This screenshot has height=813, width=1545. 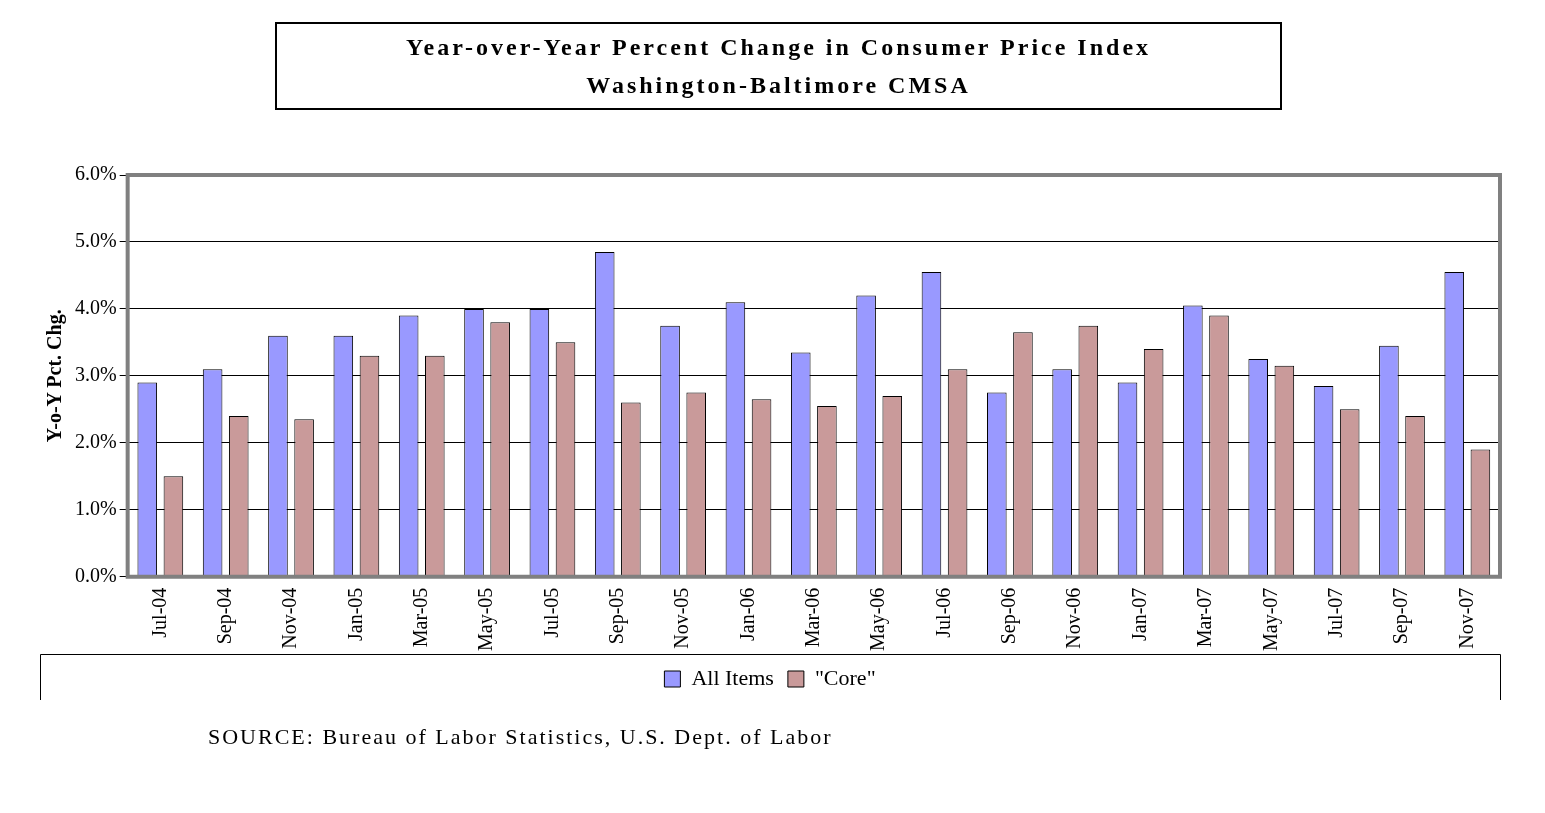 What do you see at coordinates (158, 612) in the screenshot?
I see `x-tick-label: Jul-04` at bounding box center [158, 612].